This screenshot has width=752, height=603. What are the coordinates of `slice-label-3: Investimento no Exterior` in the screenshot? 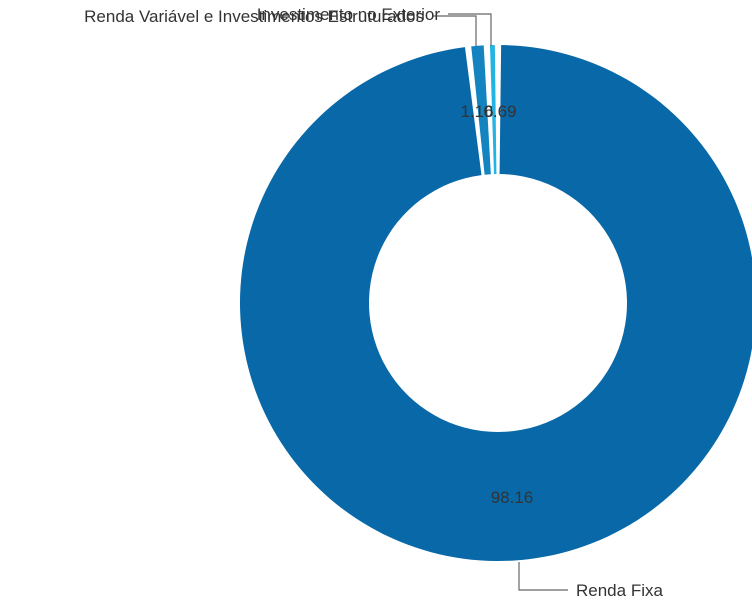 It's located at (349, 14).